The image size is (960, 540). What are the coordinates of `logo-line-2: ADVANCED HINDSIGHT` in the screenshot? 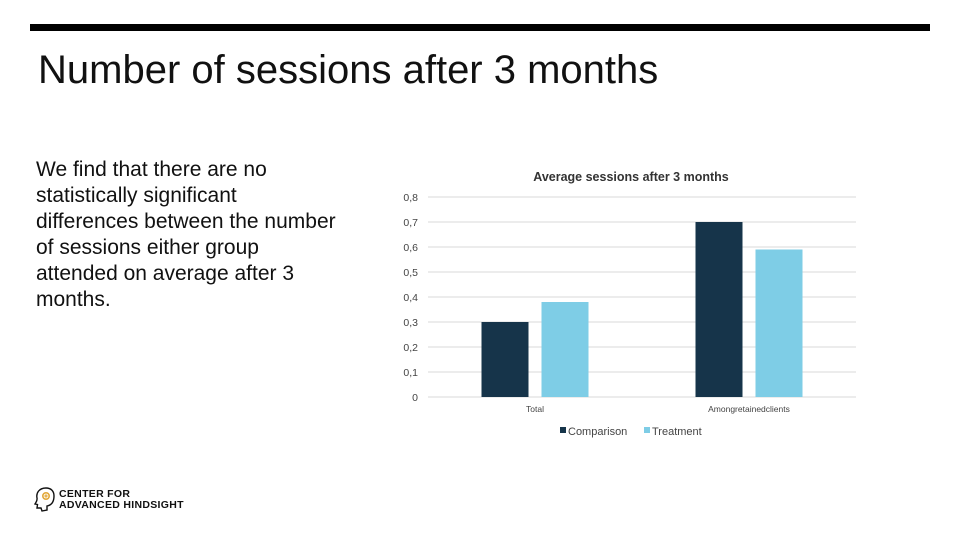 It's located at (121, 505).